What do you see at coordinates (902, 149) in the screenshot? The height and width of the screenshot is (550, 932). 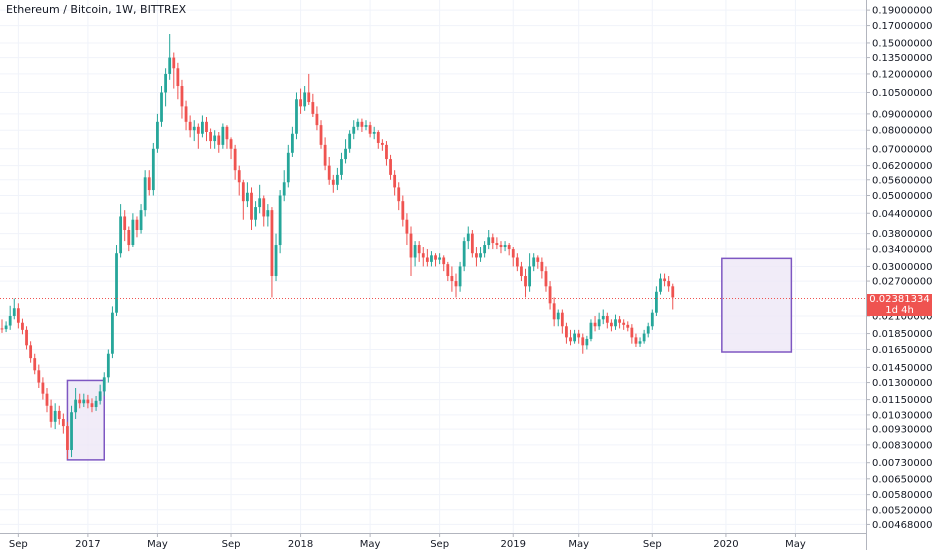 I see `y-tick-label: 0.07000000` at bounding box center [902, 149].